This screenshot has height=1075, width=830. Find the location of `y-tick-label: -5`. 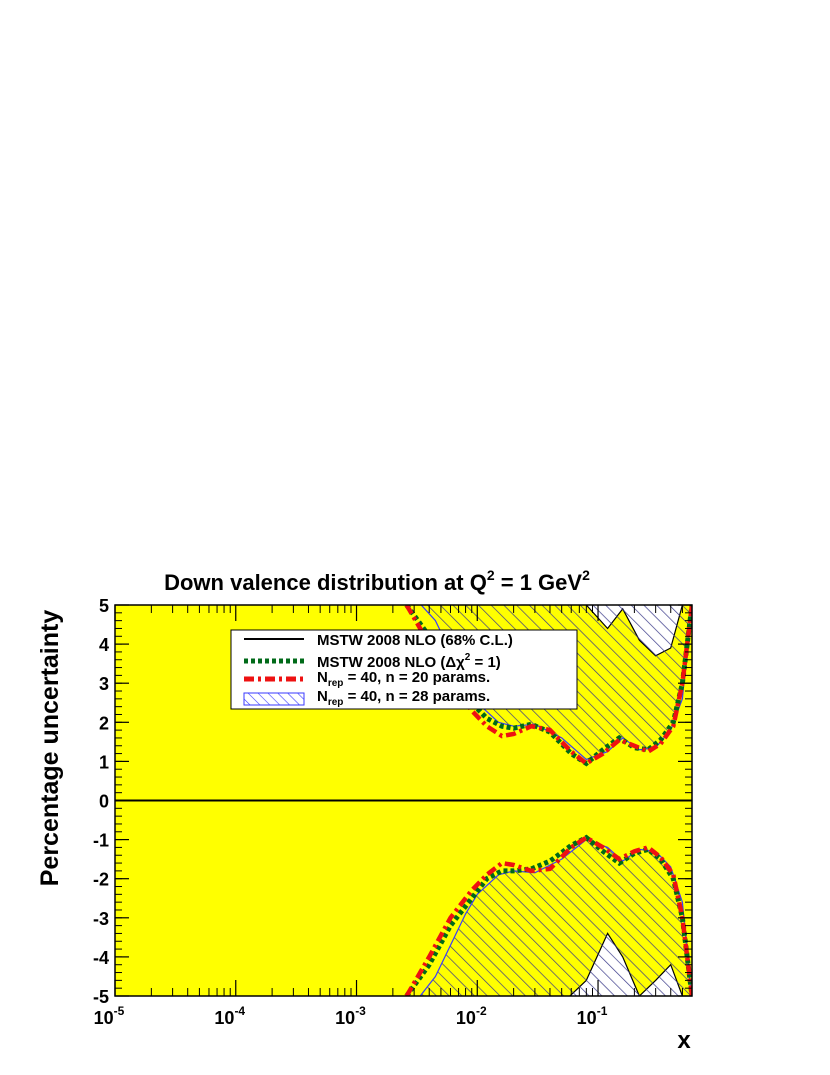

y-tick-label: -5 is located at coordinates (101, 997).